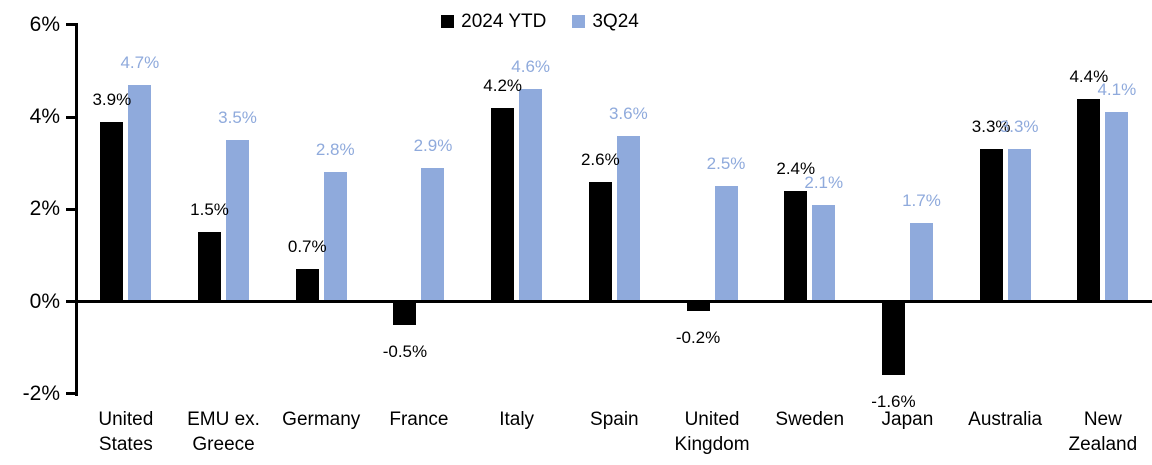 The width and height of the screenshot is (1152, 465). Describe the element at coordinates (405, 351) in the screenshot. I see `bar-value-label: -0.5%` at that location.